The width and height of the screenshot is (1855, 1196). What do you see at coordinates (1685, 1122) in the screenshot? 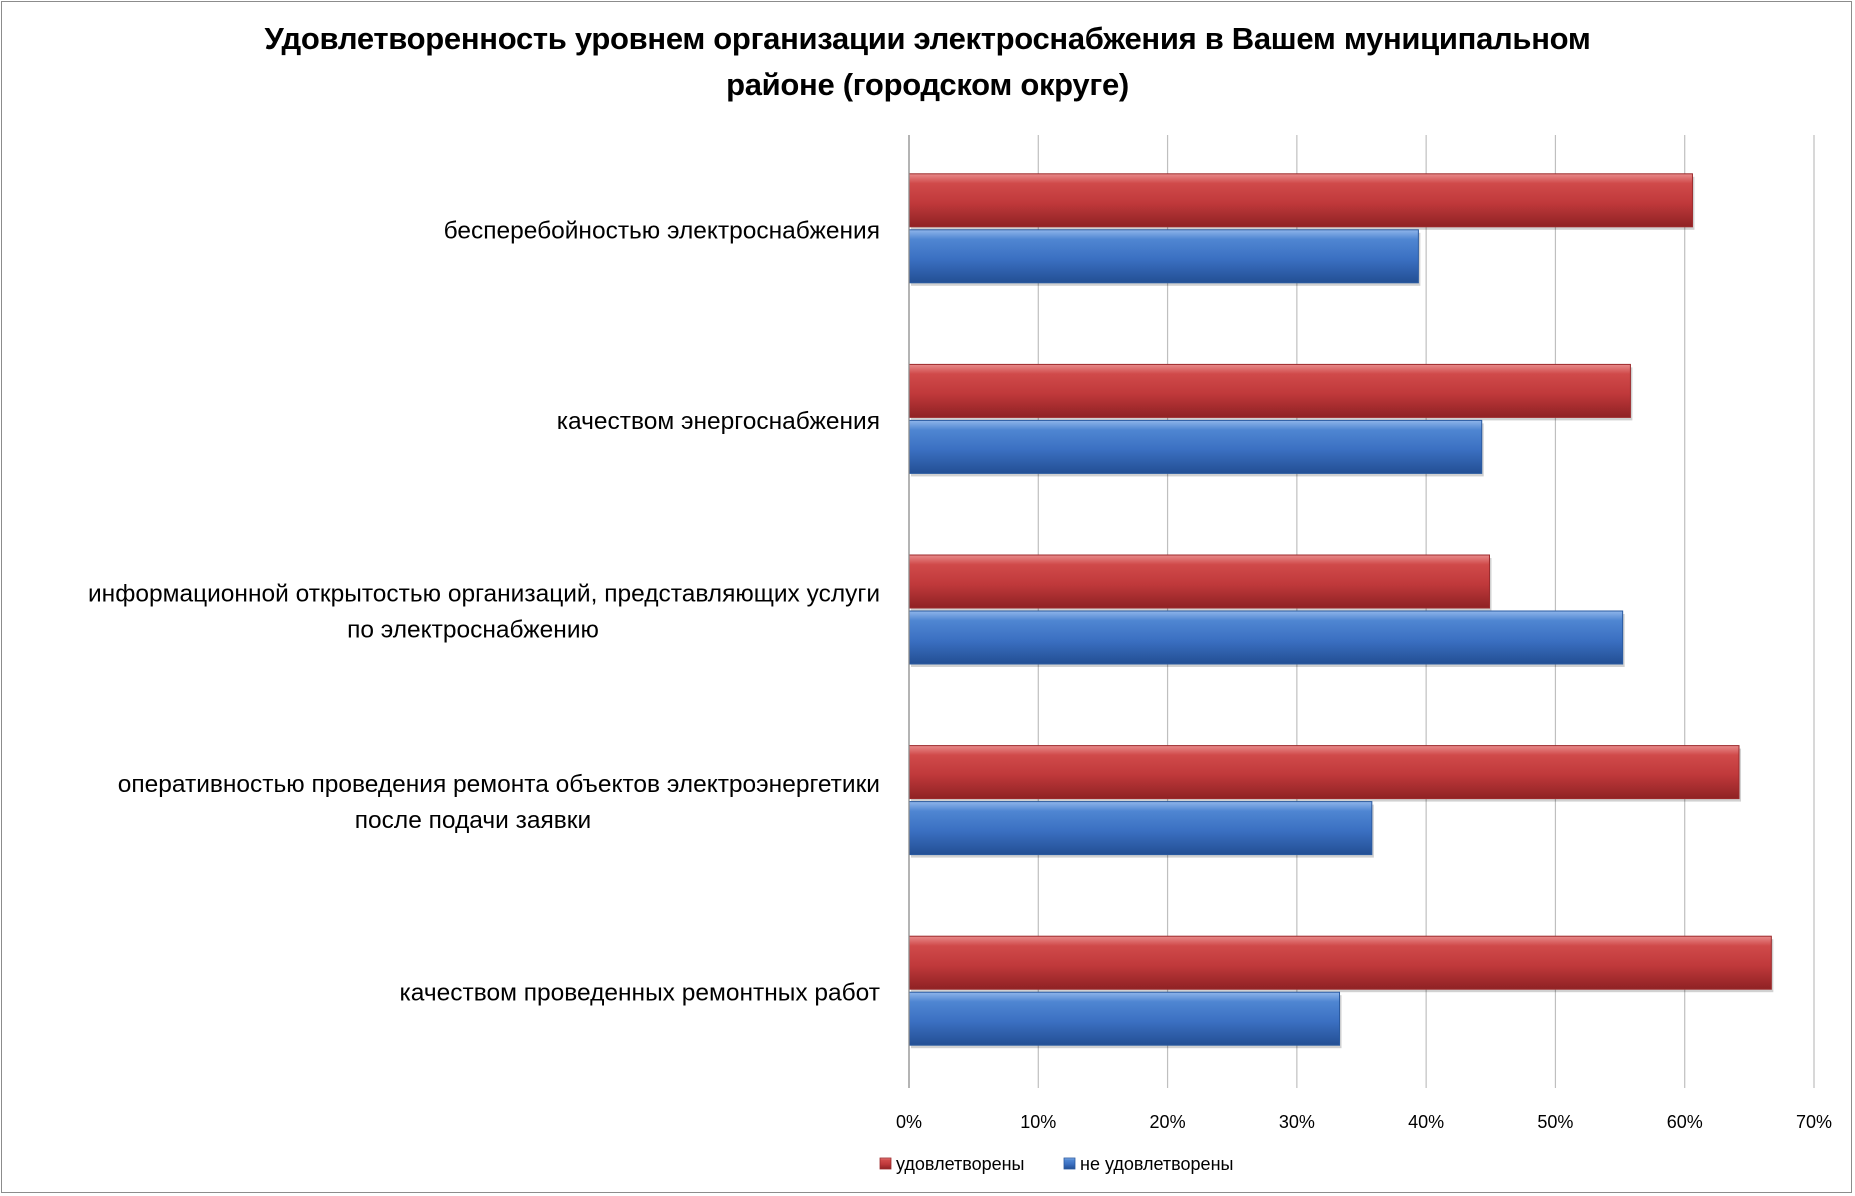
I see `x-tick-label-6: 60%` at bounding box center [1685, 1122].